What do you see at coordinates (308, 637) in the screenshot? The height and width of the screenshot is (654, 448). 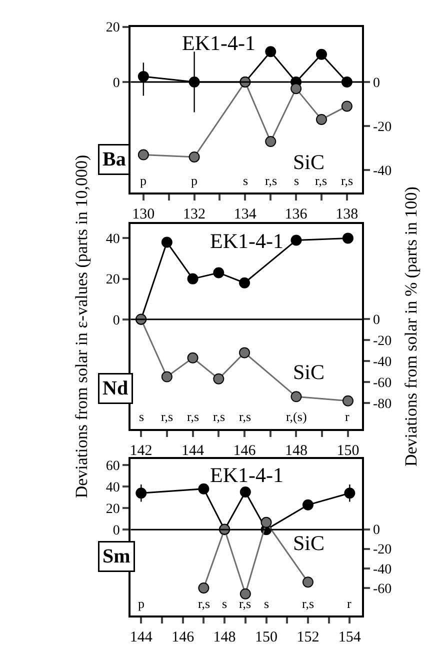 I see `x-tick-label: 152` at bounding box center [308, 637].